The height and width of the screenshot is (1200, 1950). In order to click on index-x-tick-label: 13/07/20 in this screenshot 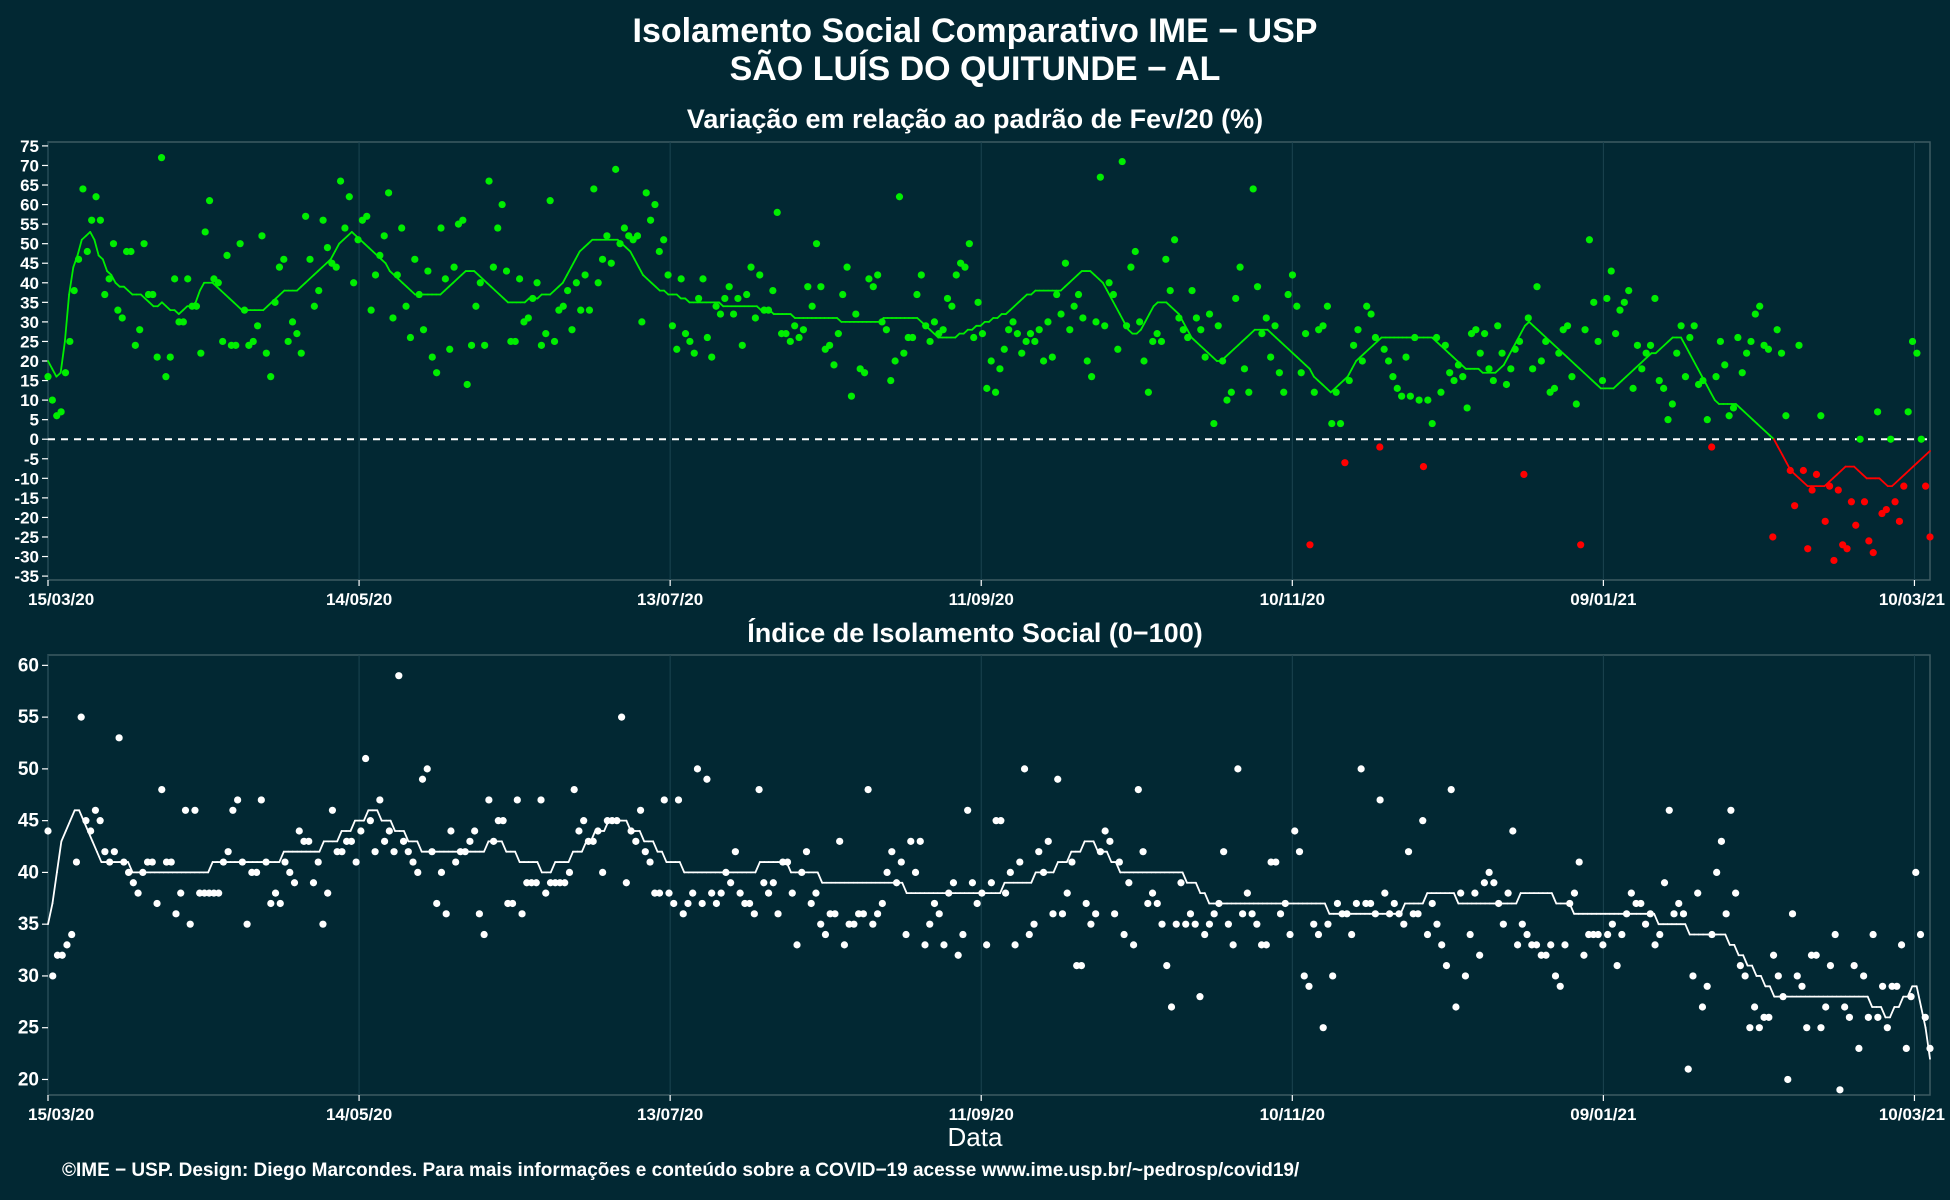, I will do `click(670, 1114)`.